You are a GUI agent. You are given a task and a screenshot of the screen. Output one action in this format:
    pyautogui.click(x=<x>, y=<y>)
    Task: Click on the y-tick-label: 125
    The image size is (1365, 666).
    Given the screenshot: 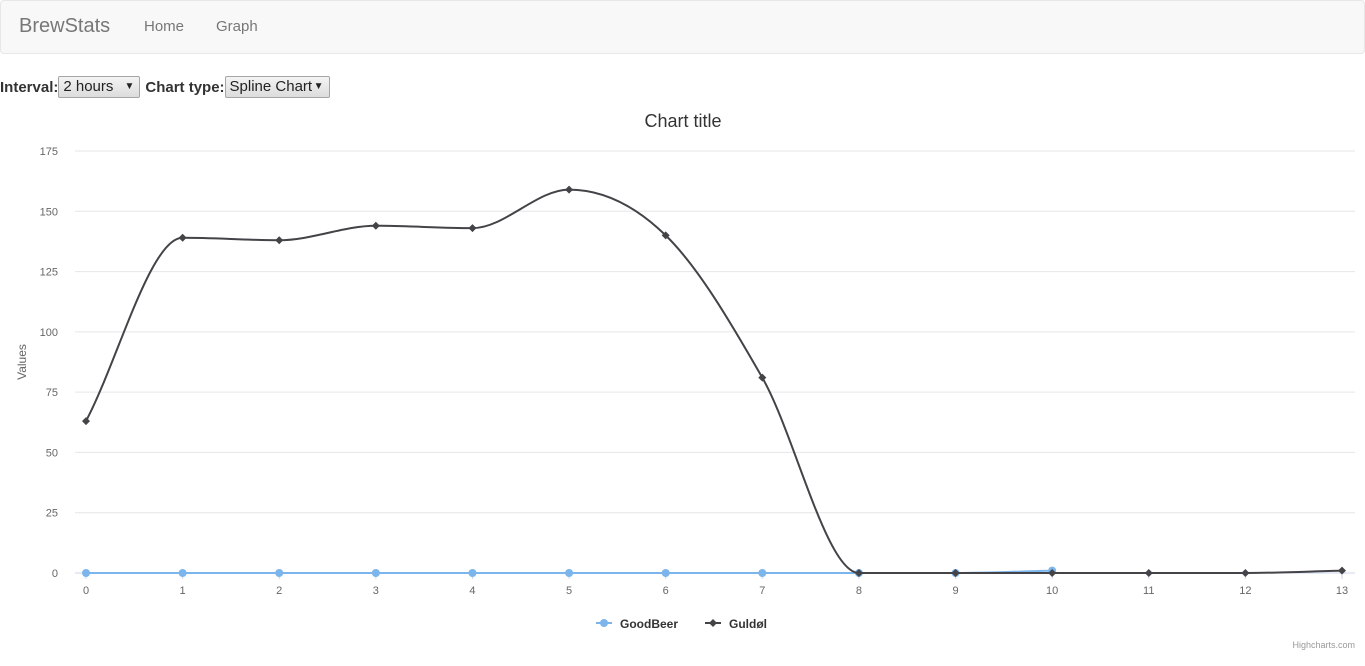 What is the action you would take?
    pyautogui.click(x=49, y=273)
    